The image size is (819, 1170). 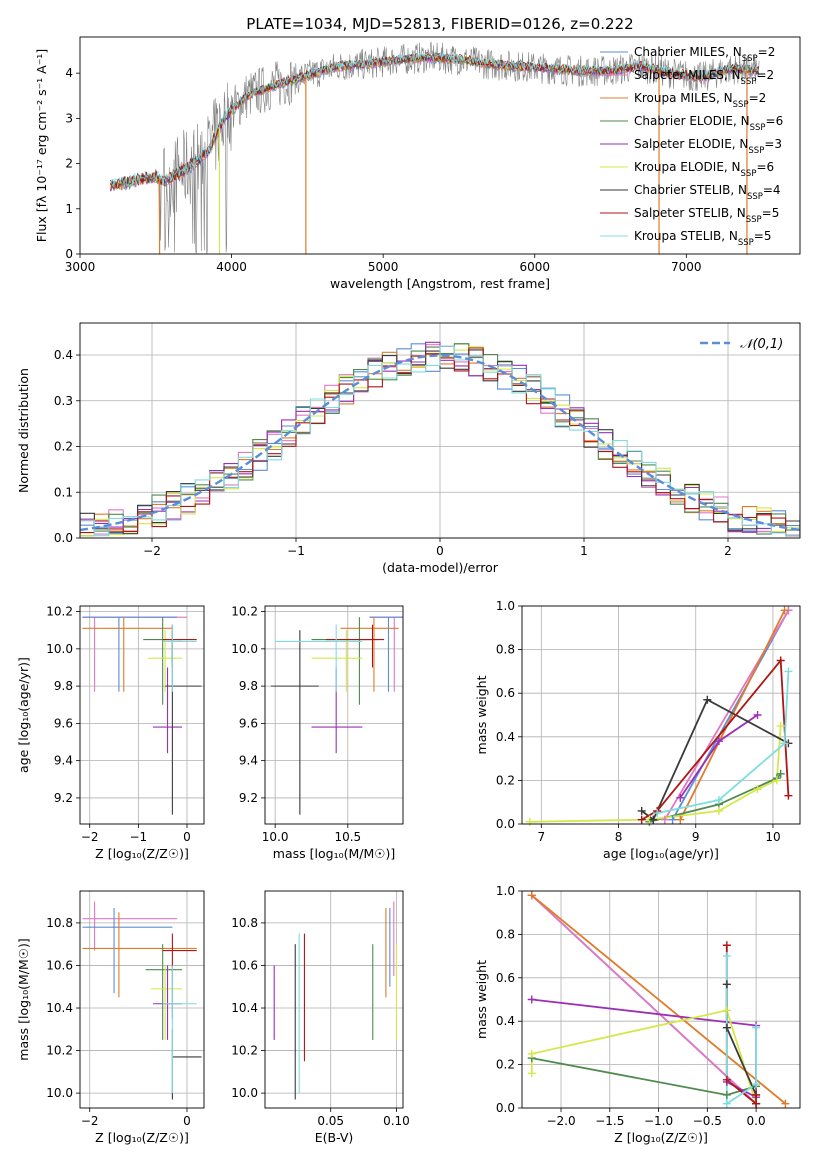 I want to click on x-tick-label: 5000, so click(x=383, y=267).